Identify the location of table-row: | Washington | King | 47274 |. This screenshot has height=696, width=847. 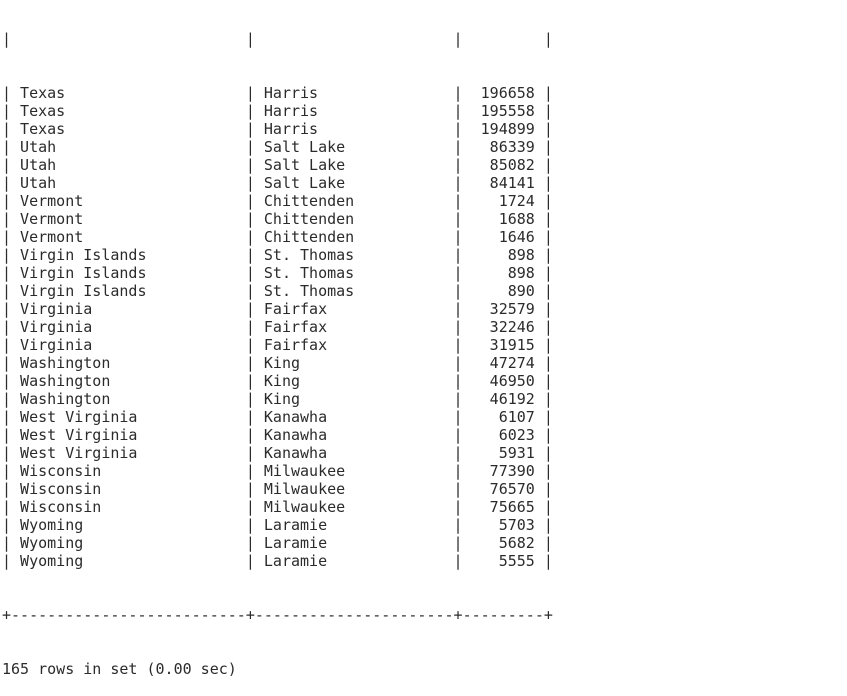
(277, 363).